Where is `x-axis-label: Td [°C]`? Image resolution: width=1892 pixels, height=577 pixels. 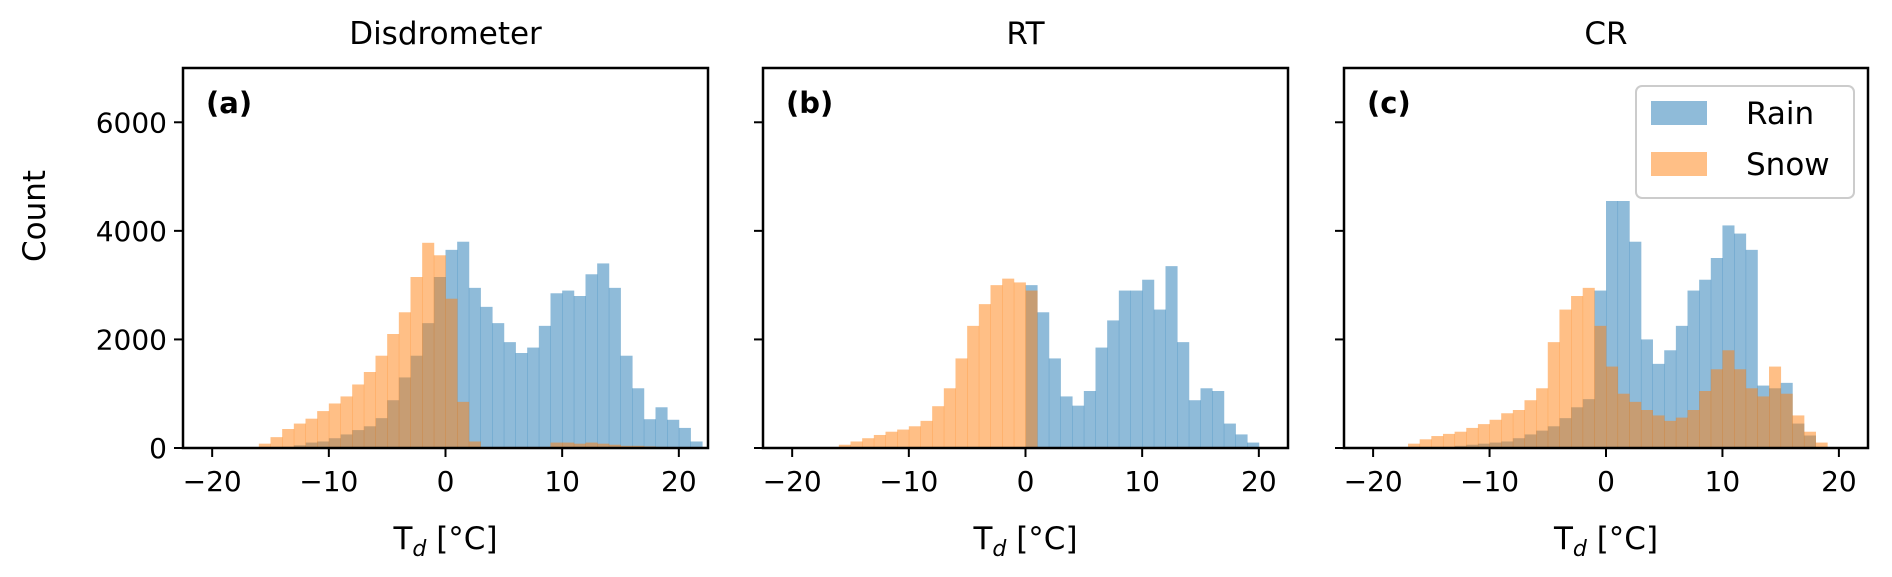
x-axis-label: Td [°C] is located at coordinates (1605, 541).